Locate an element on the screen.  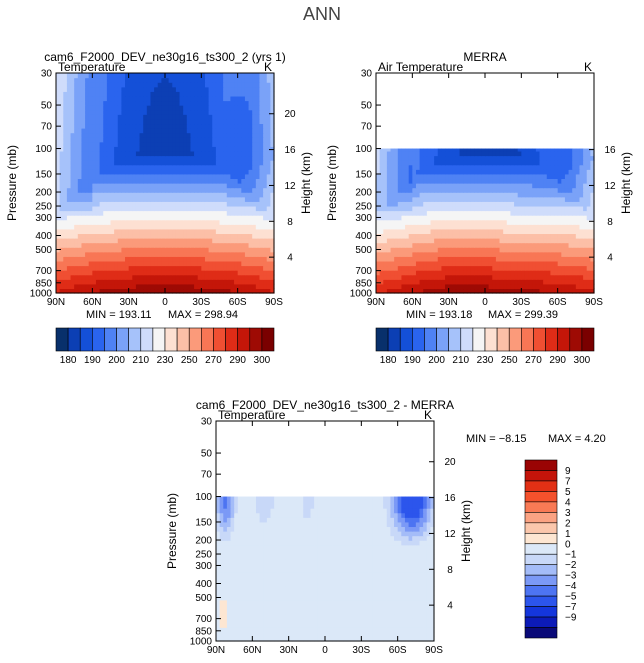
y-tick-label: 1000 is located at coordinates (361, 294).